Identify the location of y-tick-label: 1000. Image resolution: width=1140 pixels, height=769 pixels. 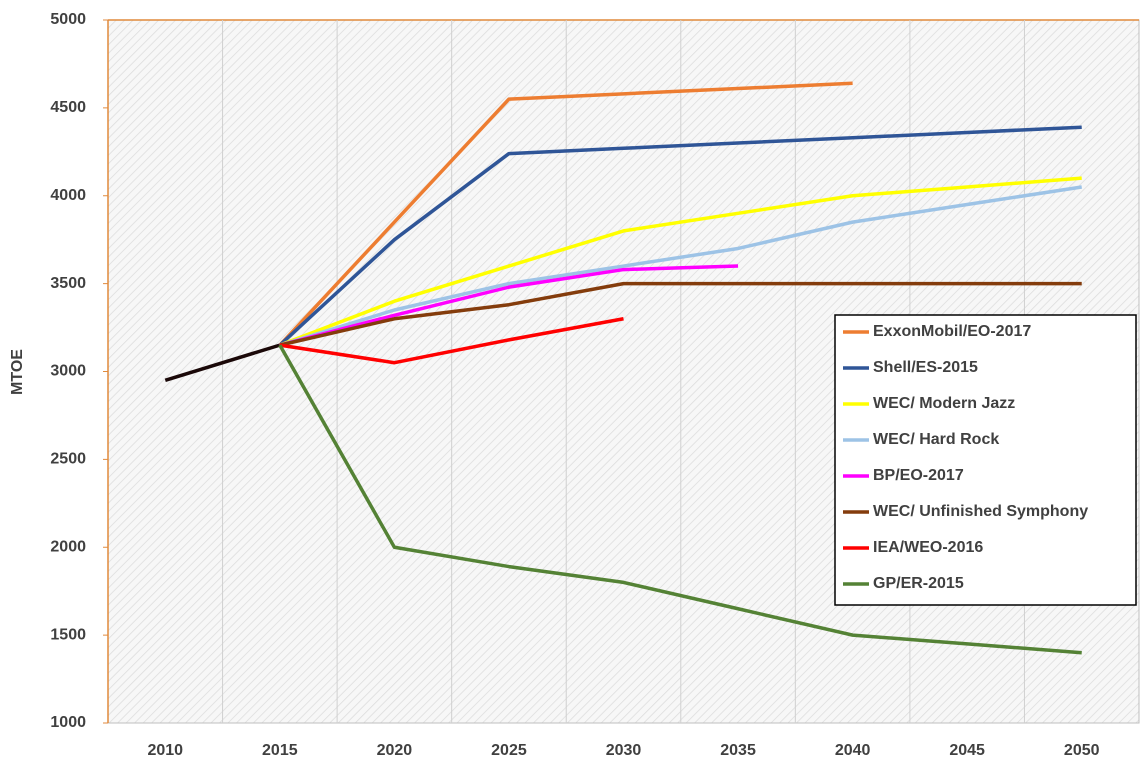
(68, 722).